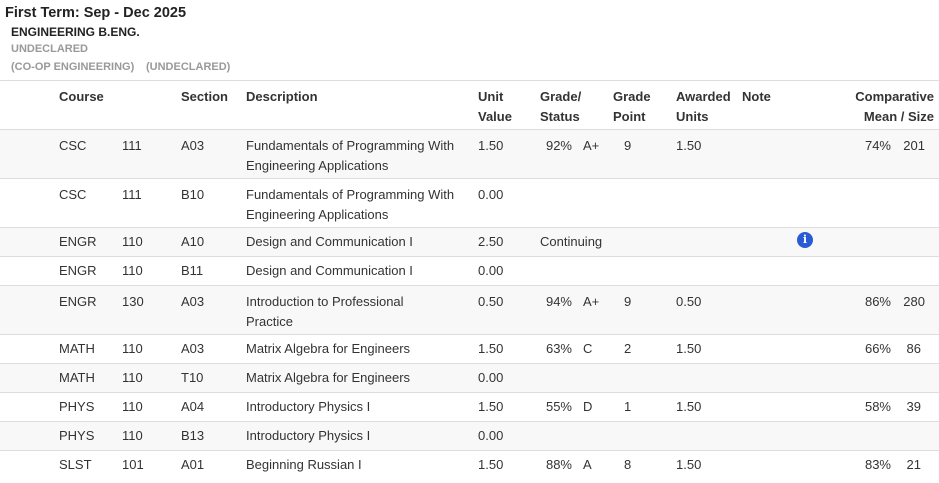 This screenshot has height=483, width=939. What do you see at coordinates (469, 436) in the screenshot?
I see `table-row: PHYS 110 B13 Introductory Physics I 0.00` at bounding box center [469, 436].